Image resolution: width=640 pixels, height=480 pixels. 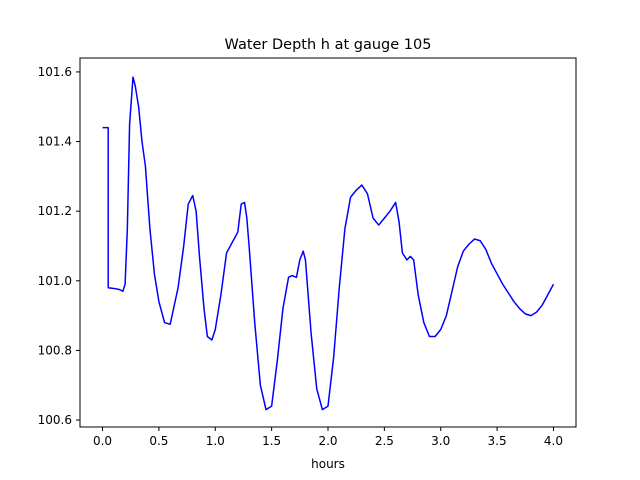 I want to click on y-tick-label: 100.6, so click(x=55, y=420).